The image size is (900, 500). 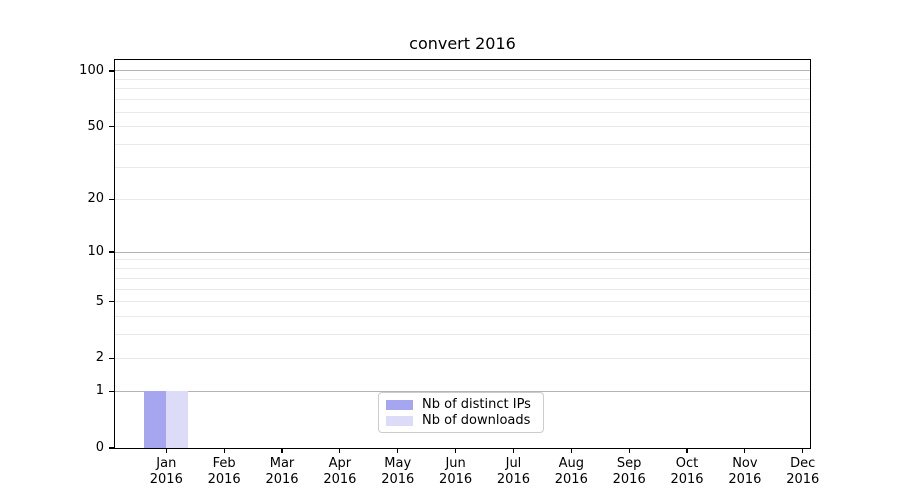 I want to click on bar-nb-of-downloads, so click(x=177, y=419).